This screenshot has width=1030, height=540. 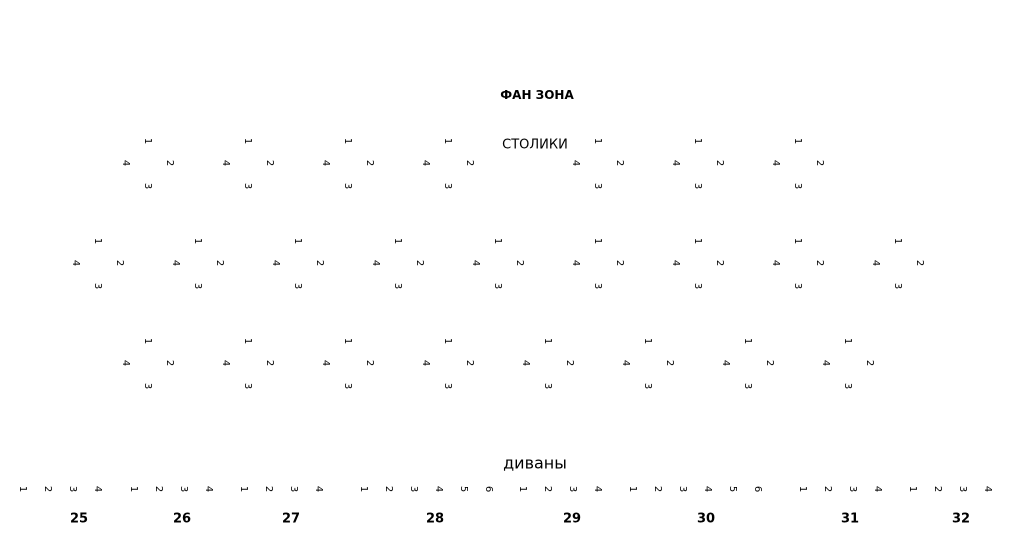 I want to click on sofa-seat: 6, so click(x=488, y=489).